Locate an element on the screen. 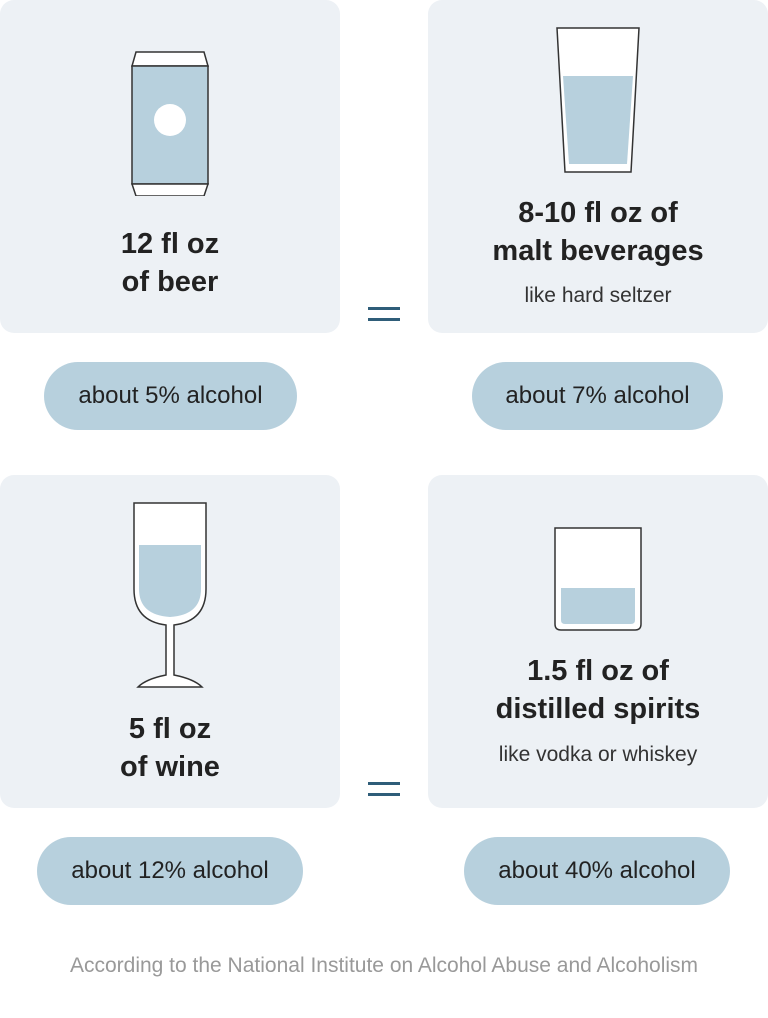 This screenshot has height=1018, width=768. rocks-glass-icon is located at coordinates (598, 579).